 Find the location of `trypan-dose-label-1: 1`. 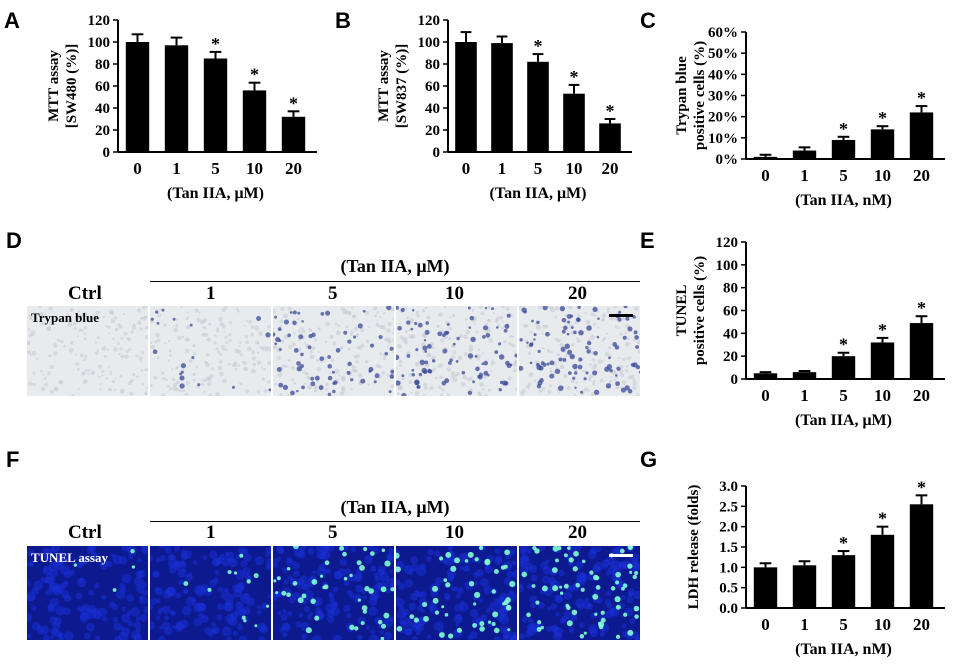

trypan-dose-label-1: 1 is located at coordinates (211, 293).